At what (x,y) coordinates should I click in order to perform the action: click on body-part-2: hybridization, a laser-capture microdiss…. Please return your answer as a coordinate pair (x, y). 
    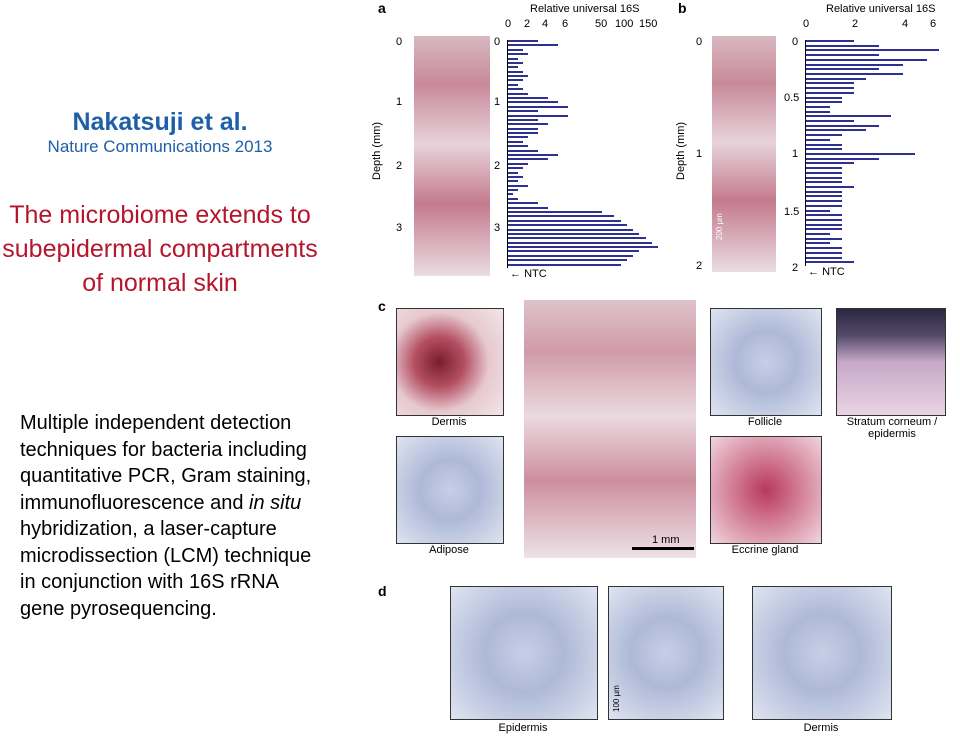
    Looking at the image, I should click on (166, 569).